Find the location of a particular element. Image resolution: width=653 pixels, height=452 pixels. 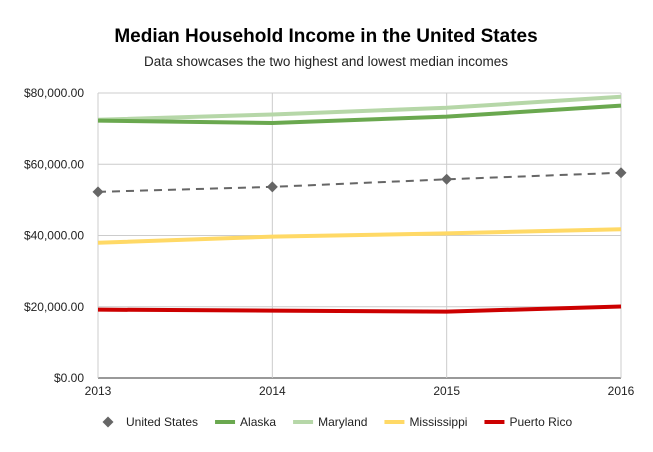

series-line-mississippi is located at coordinates (359, 236).